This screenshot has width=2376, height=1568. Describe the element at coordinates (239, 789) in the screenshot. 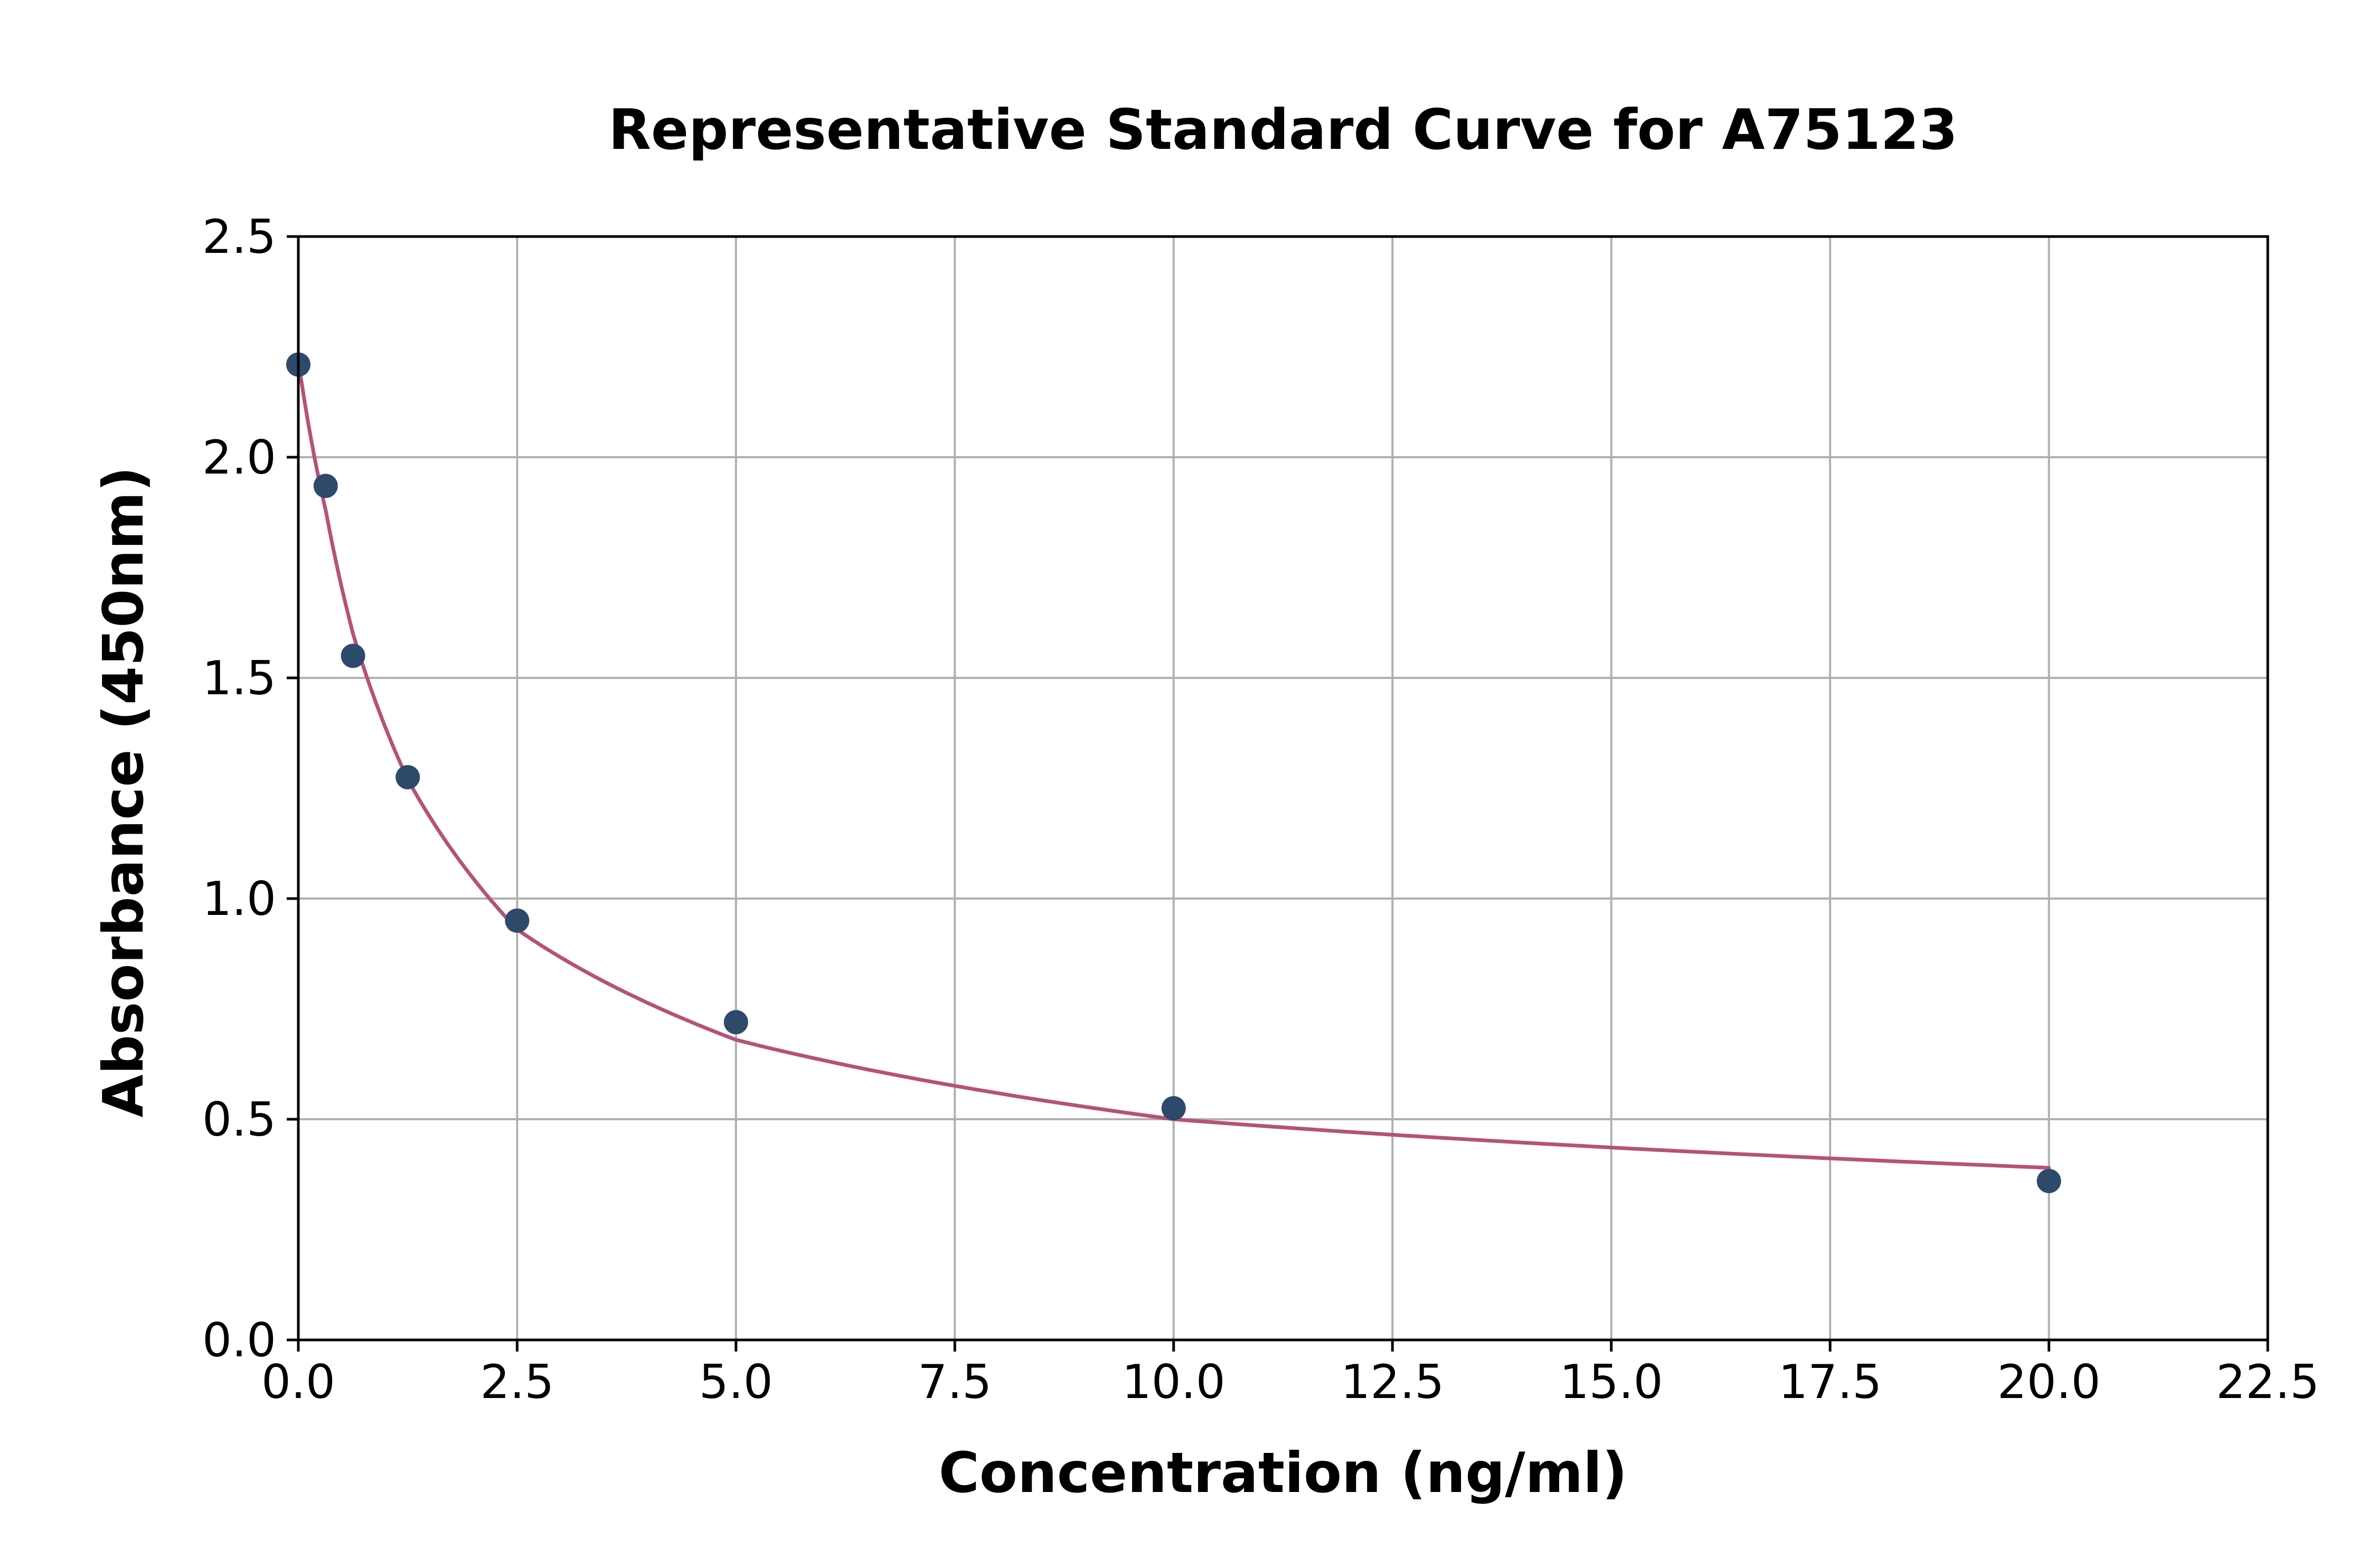

I see `y-tick-labels: 0.0 0.5 1.0 1.5 2.0 2.5` at that location.